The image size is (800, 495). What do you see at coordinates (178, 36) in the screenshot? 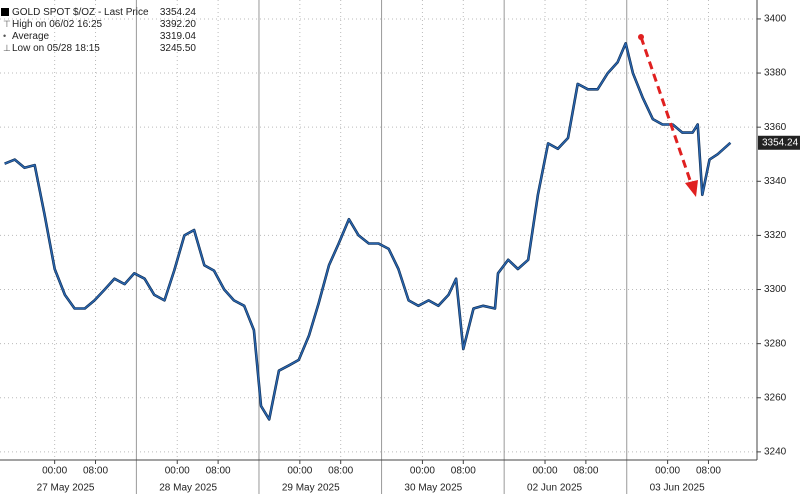
I see `legend-stat-value: 3319.04` at bounding box center [178, 36].